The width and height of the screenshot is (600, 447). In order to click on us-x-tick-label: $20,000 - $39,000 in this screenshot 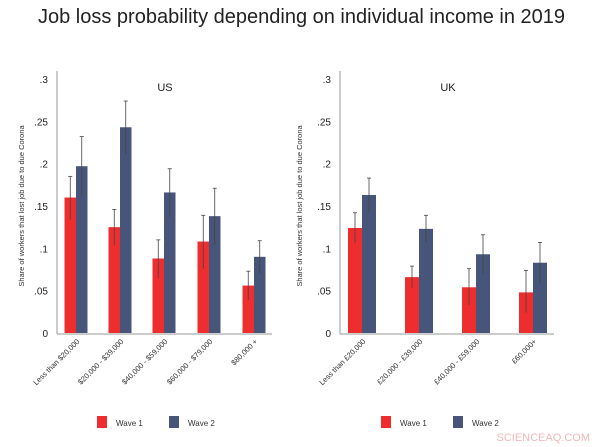, I will do `click(100, 361)`.